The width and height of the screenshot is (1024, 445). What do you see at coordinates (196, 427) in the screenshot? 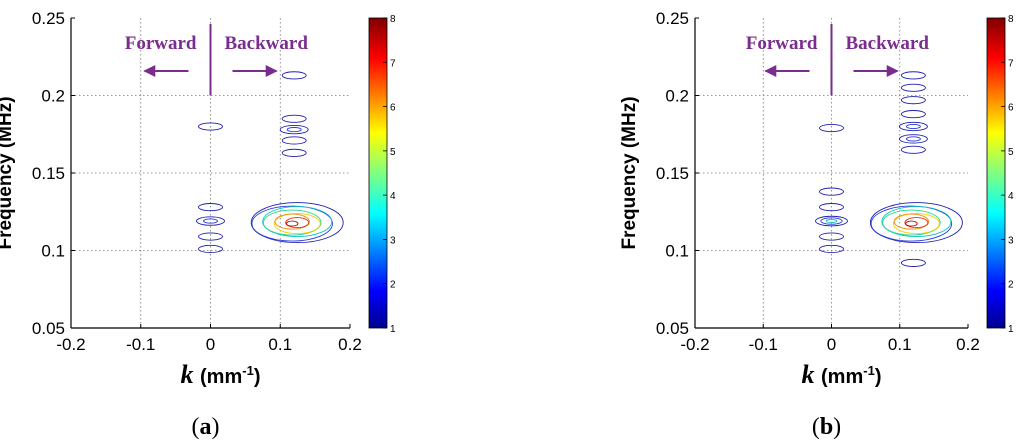
I see `panel-label-open: (` at bounding box center [196, 427].